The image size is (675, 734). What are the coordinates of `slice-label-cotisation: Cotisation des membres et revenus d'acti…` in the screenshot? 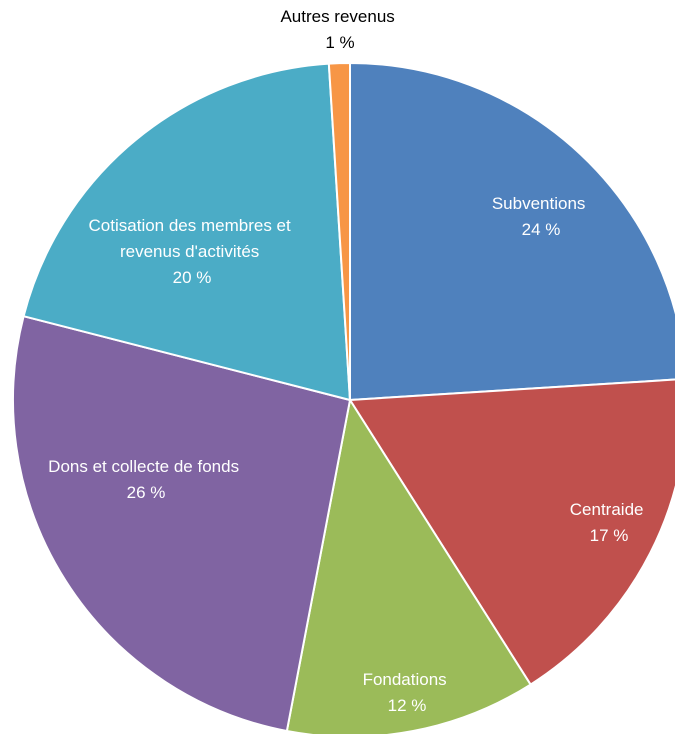 It's located at (192, 251).